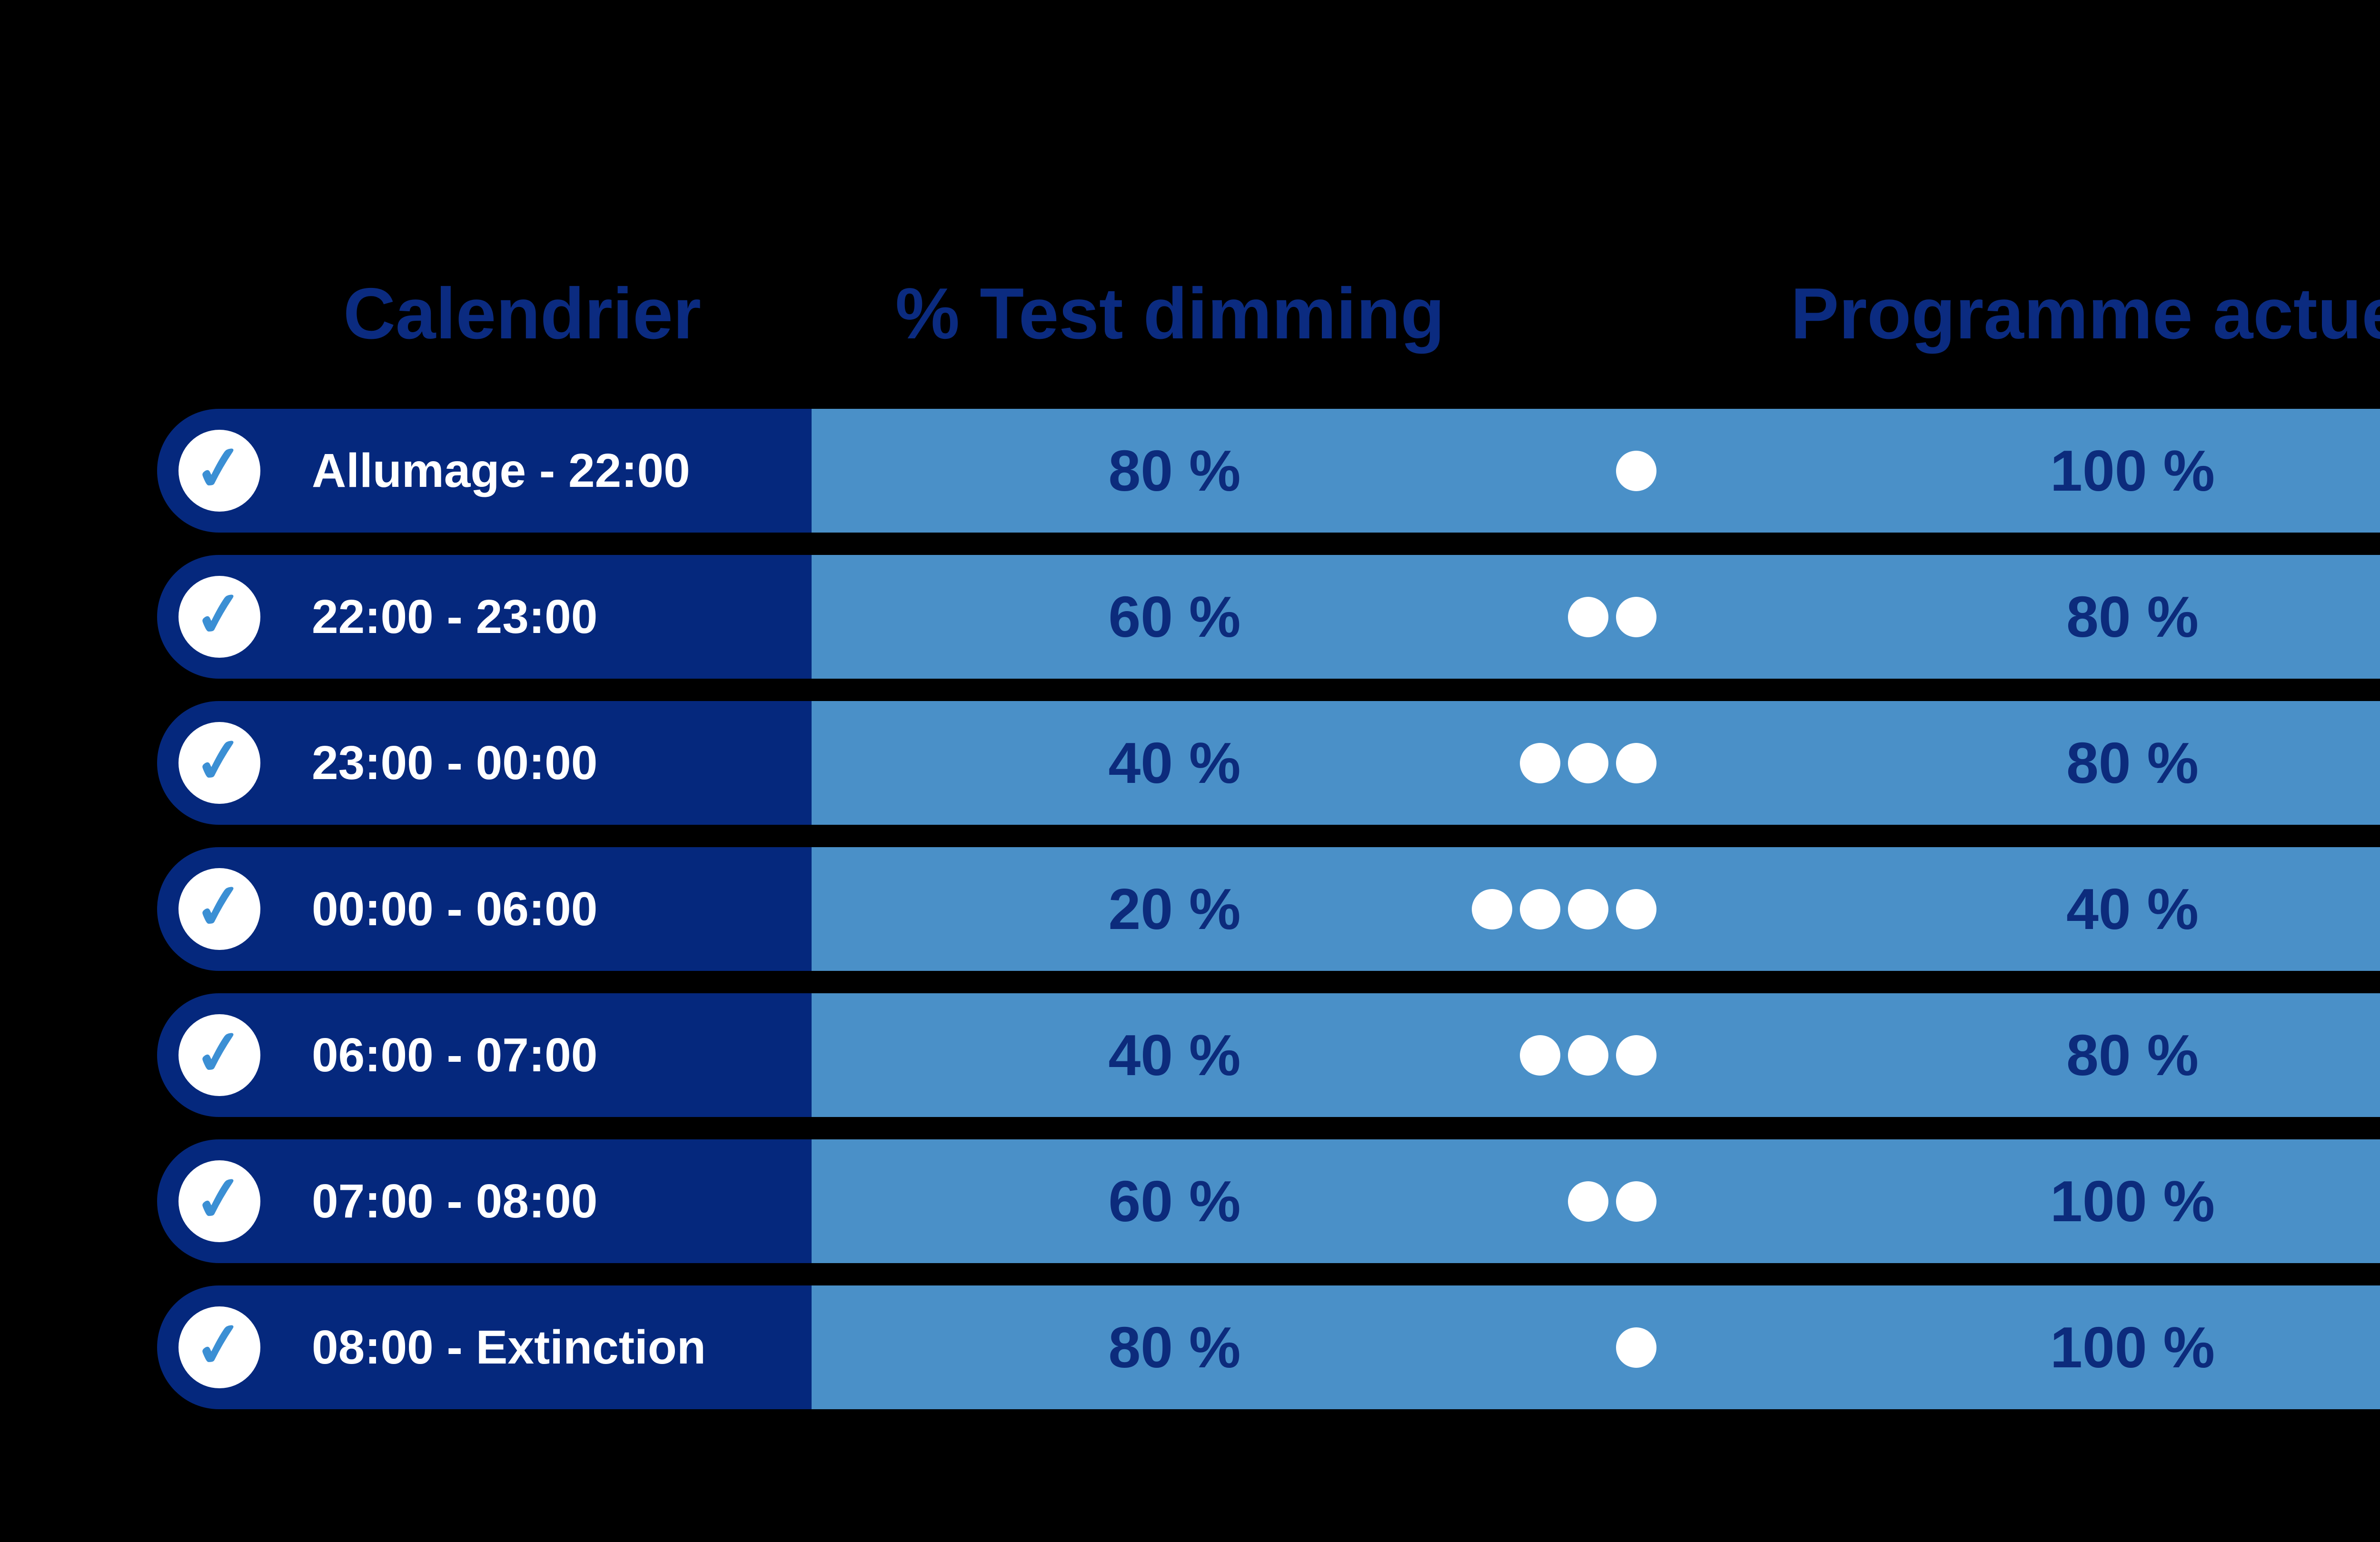  What do you see at coordinates (501, 471) in the screenshot?
I see `time-range-label: Allumage - 22:00` at bounding box center [501, 471].